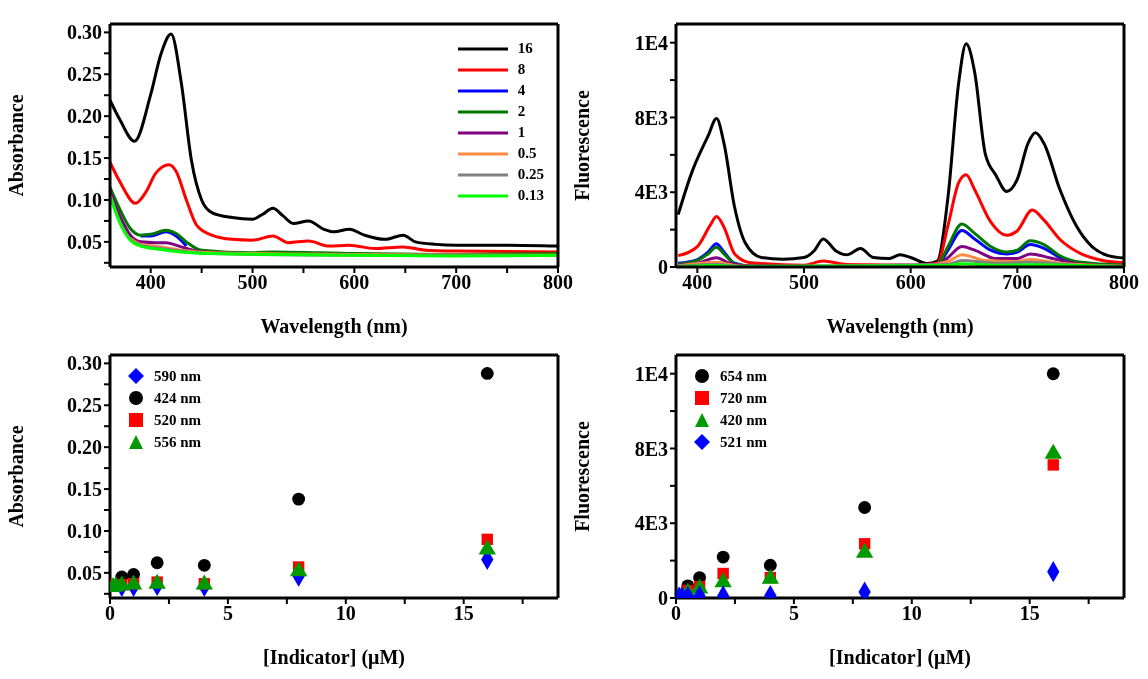 This screenshot has width=1148, height=679. I want to click on legend-label: 590 nm, so click(178, 376).